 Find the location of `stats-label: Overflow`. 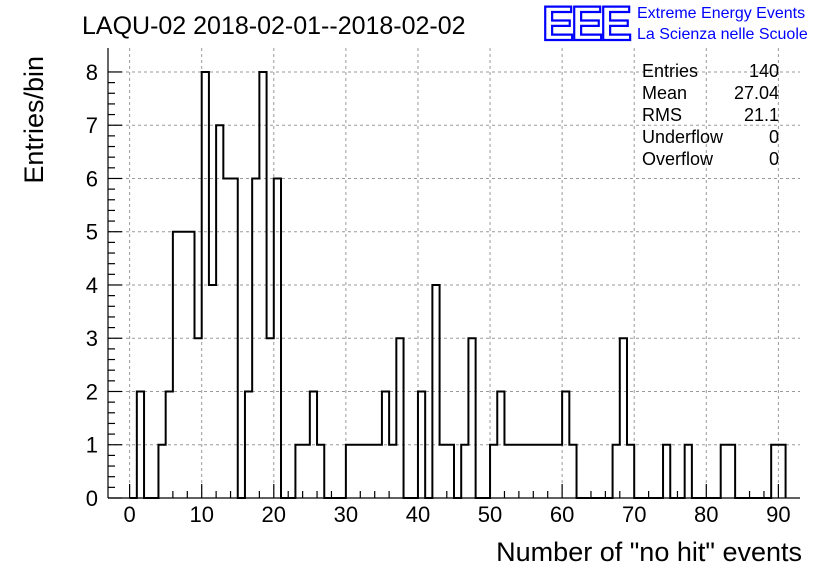

stats-label: Overflow is located at coordinates (678, 159).